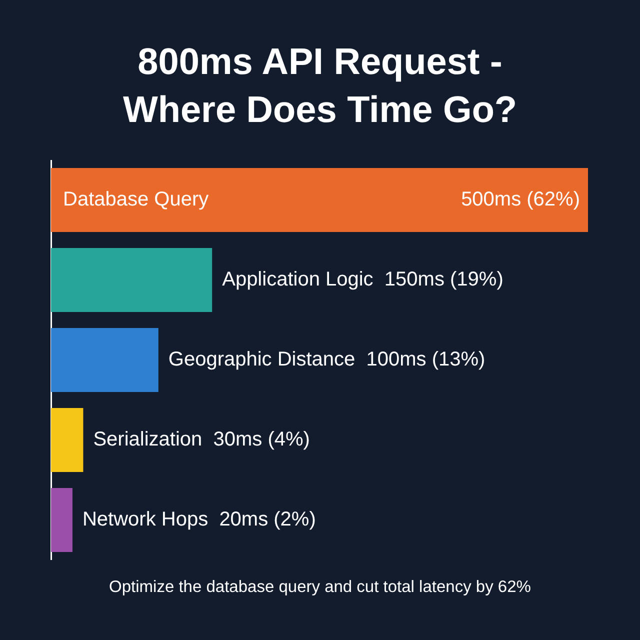 This screenshot has width=640, height=640. What do you see at coordinates (199, 519) in the screenshot?
I see `category-label: Network Hops 20ms (2%)` at bounding box center [199, 519].